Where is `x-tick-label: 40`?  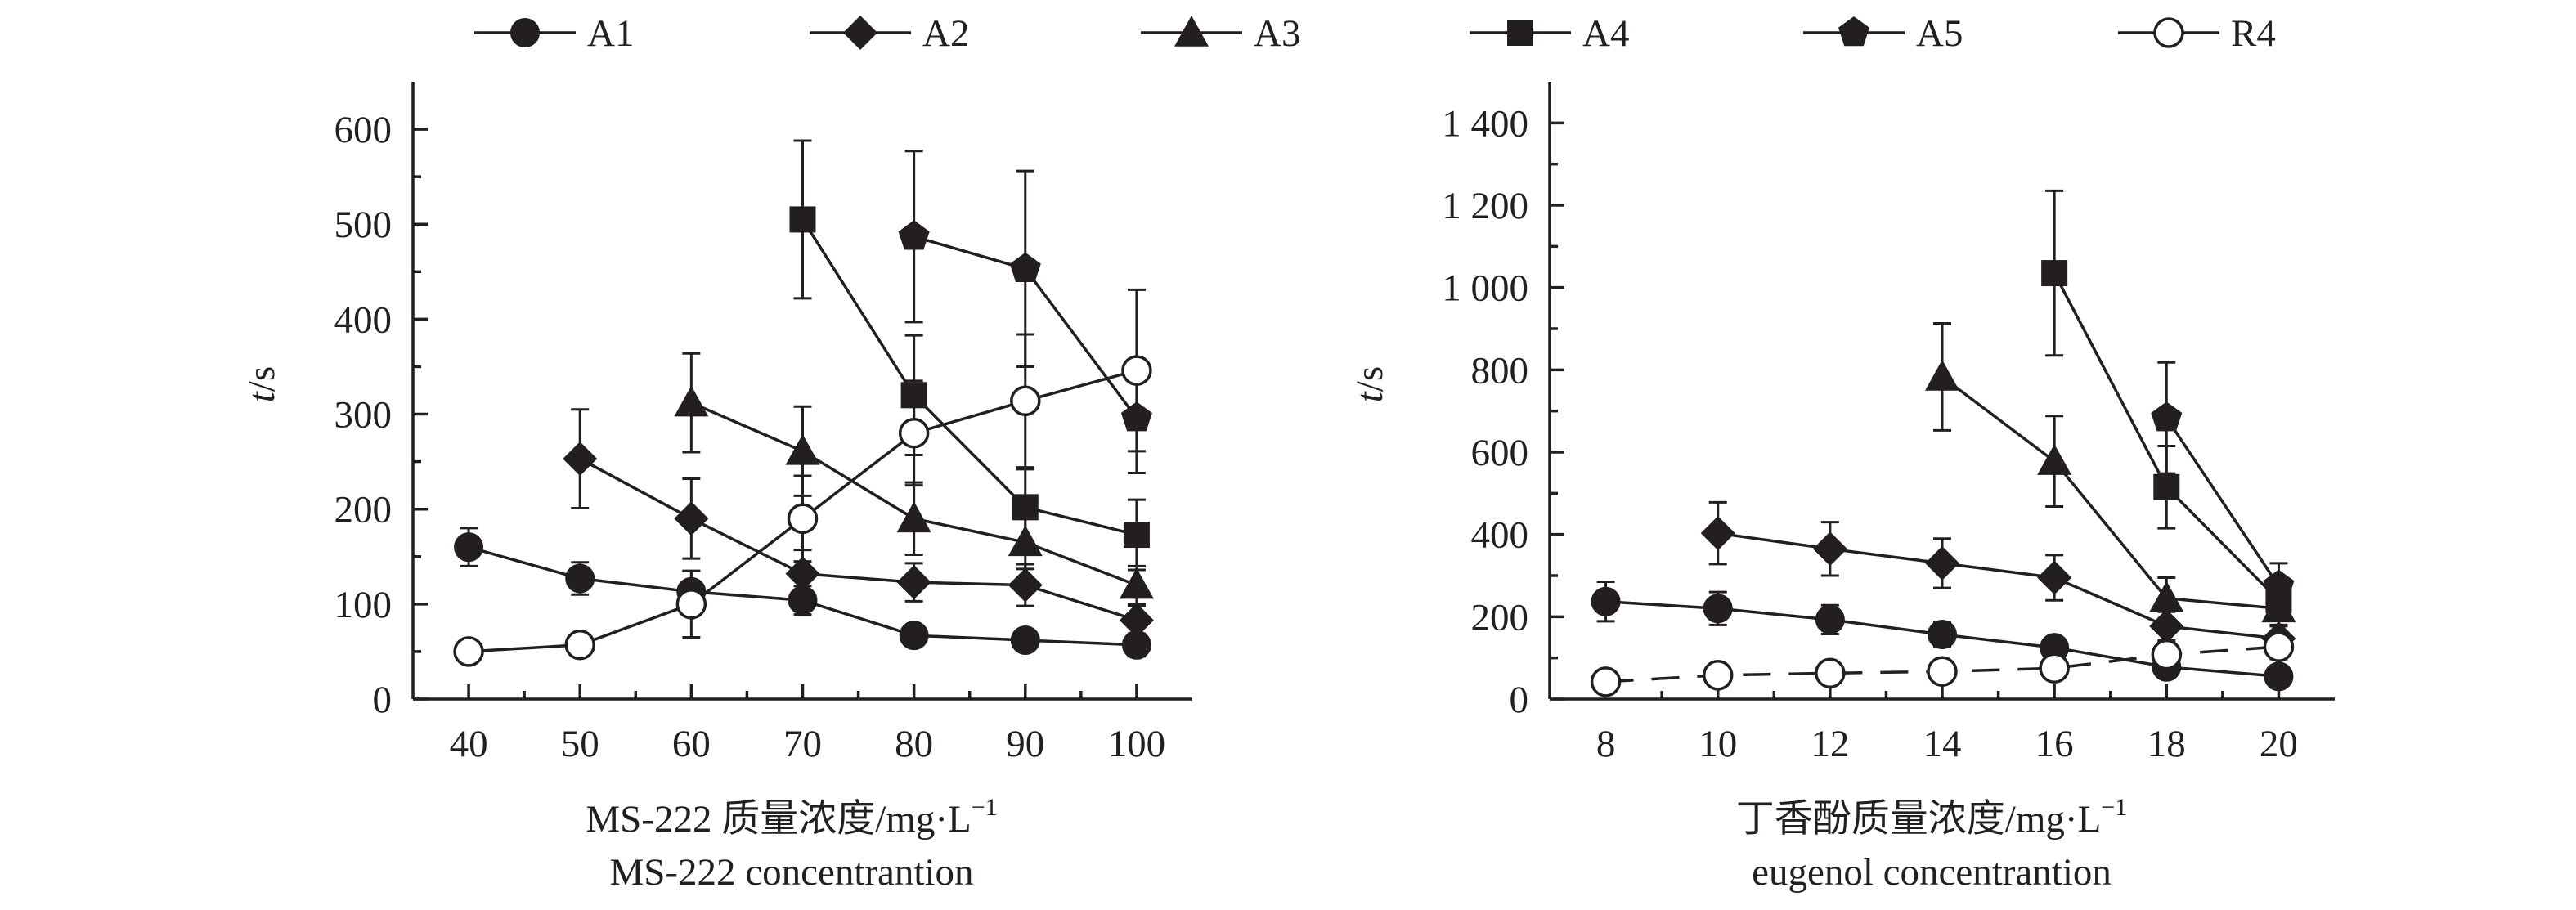
x-tick-label: 40 is located at coordinates (469, 744).